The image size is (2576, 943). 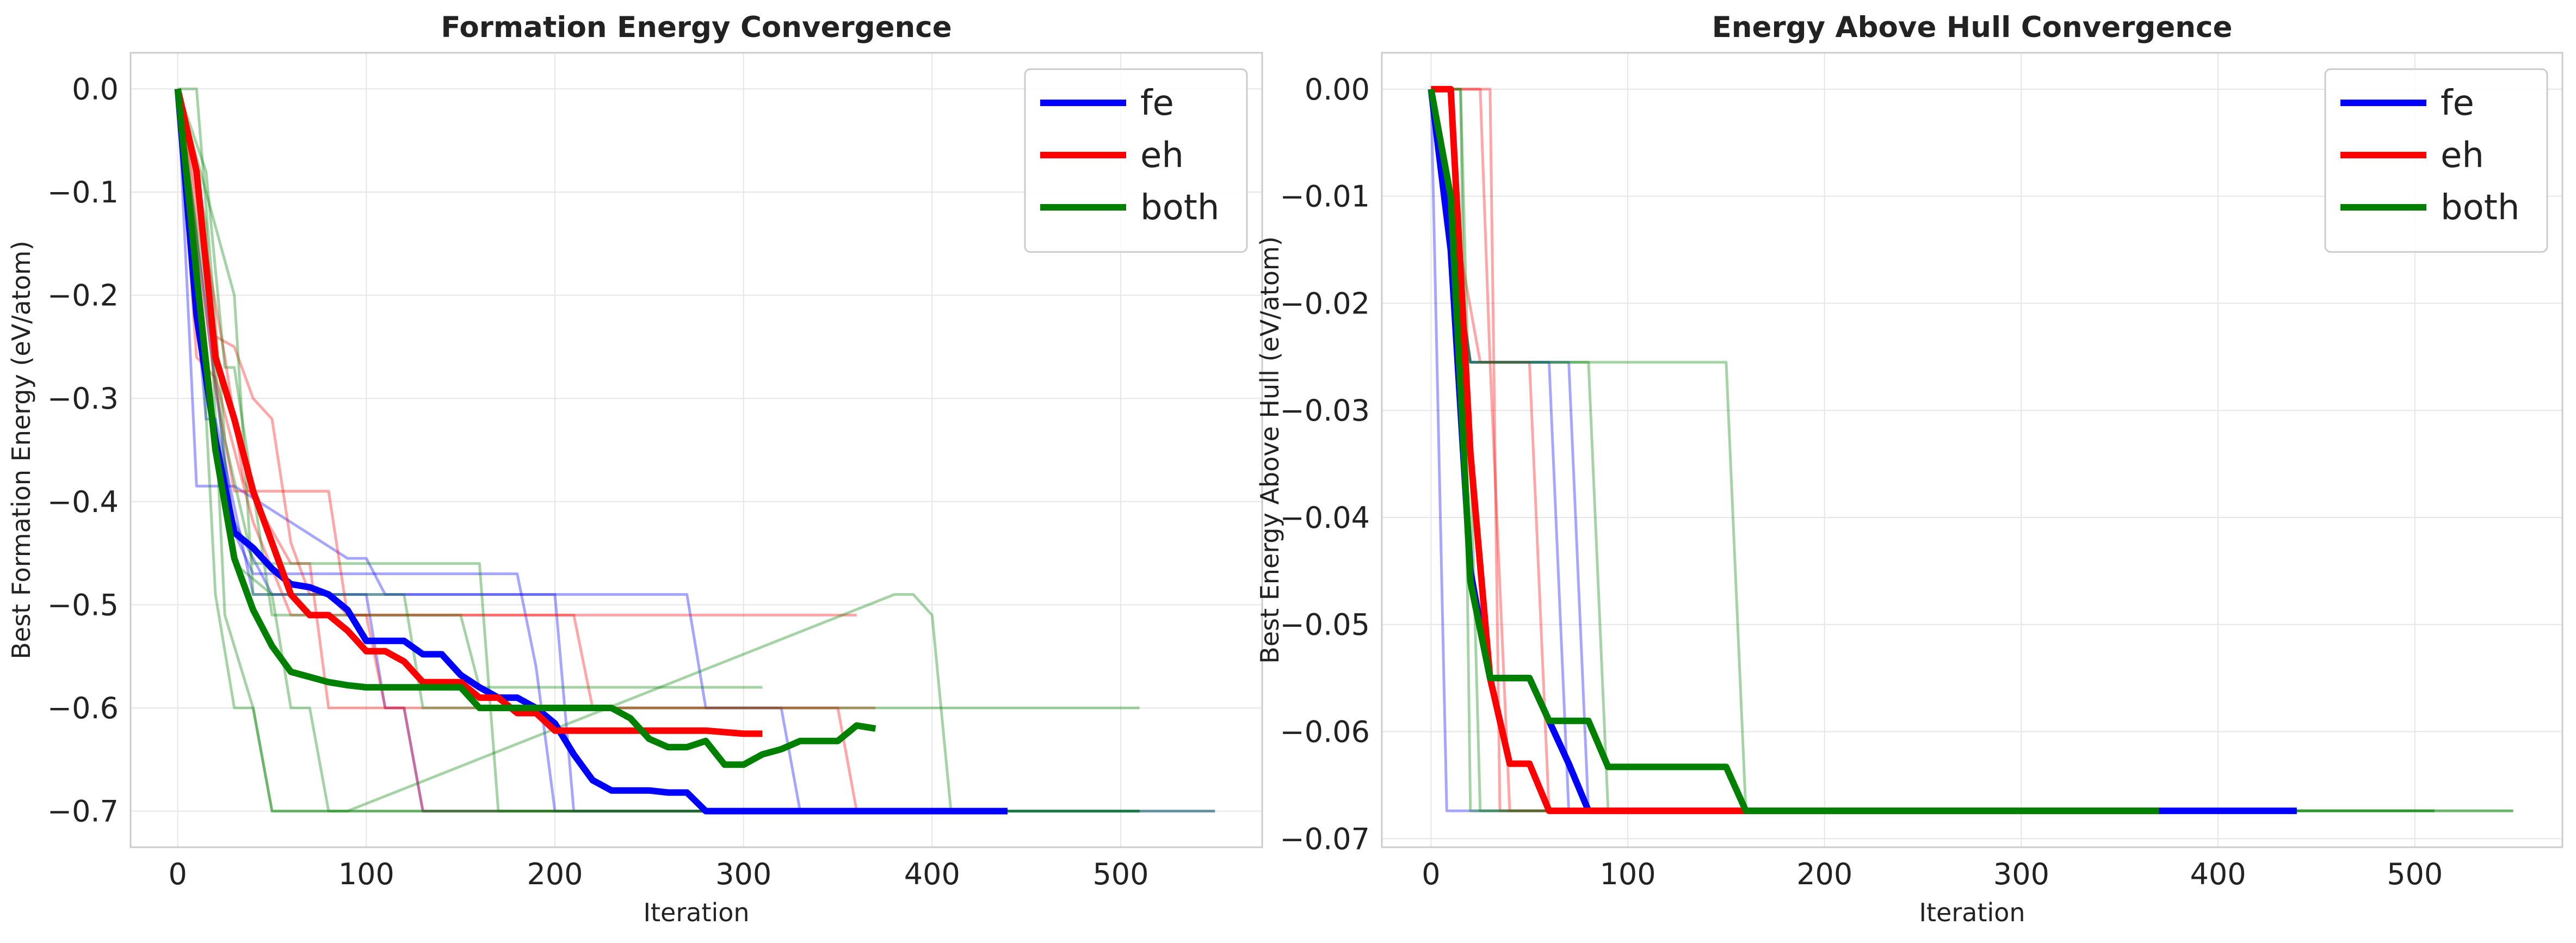 I want to click on y-tick-label: −0.04, so click(x=1325, y=518).